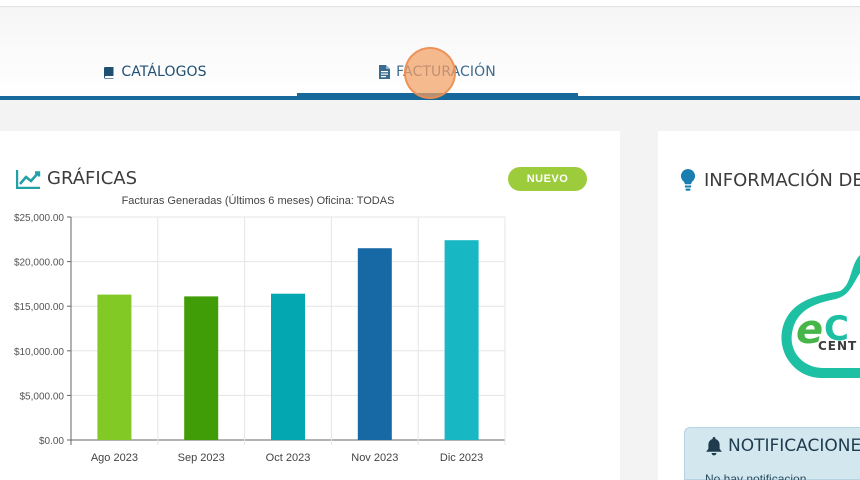 This screenshot has width=860, height=480. Describe the element at coordinates (756, 476) in the screenshot. I see `notificaciones-body: No hay notificacion` at that location.